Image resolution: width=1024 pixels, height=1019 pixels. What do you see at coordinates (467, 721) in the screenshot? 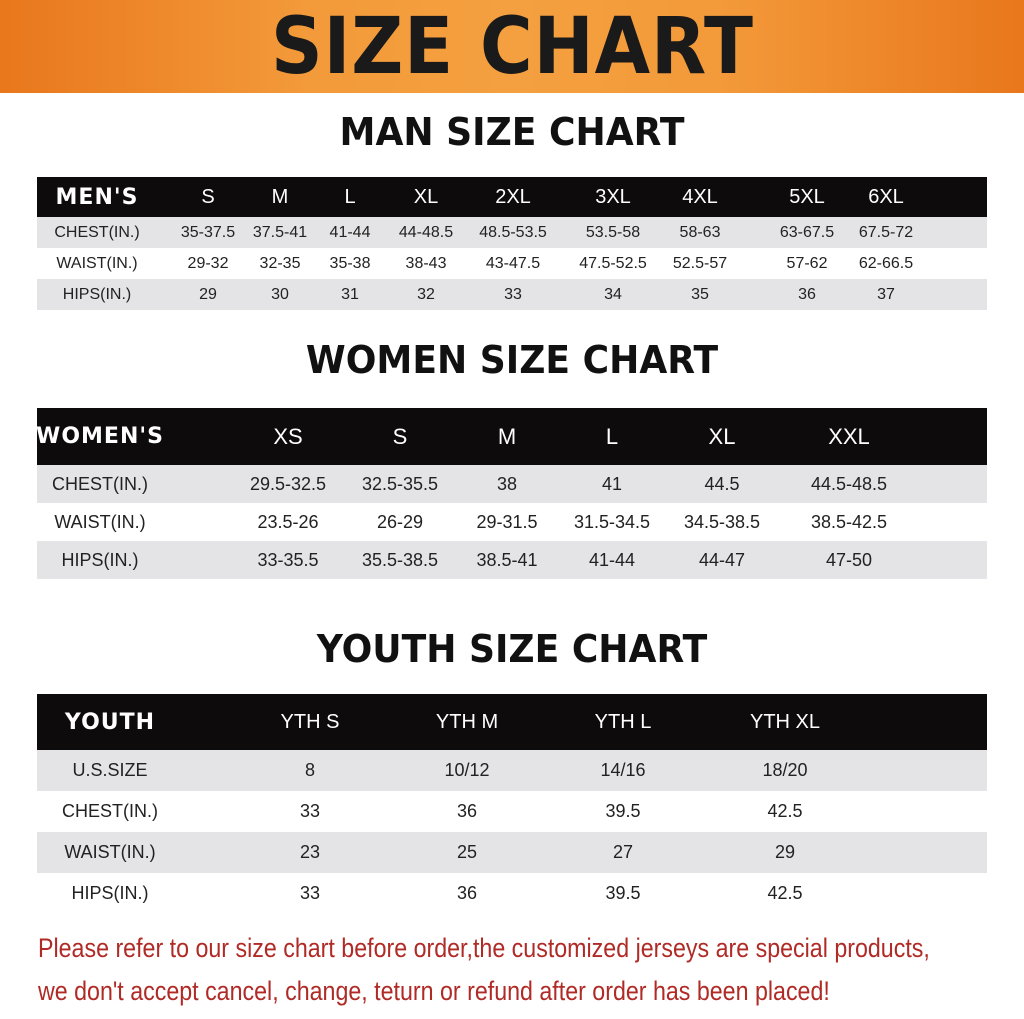
I see `size-header: YTH M` at bounding box center [467, 721].